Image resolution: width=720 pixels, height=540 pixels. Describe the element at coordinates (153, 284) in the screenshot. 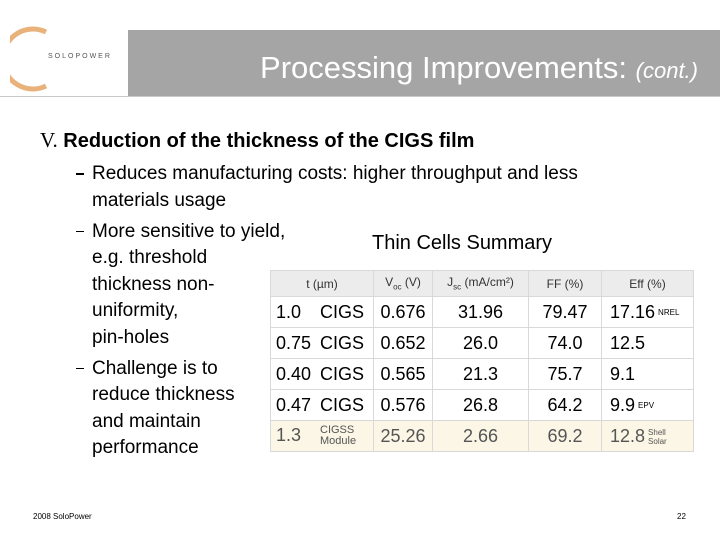

I see `bullet-line: thickness non-` at that location.